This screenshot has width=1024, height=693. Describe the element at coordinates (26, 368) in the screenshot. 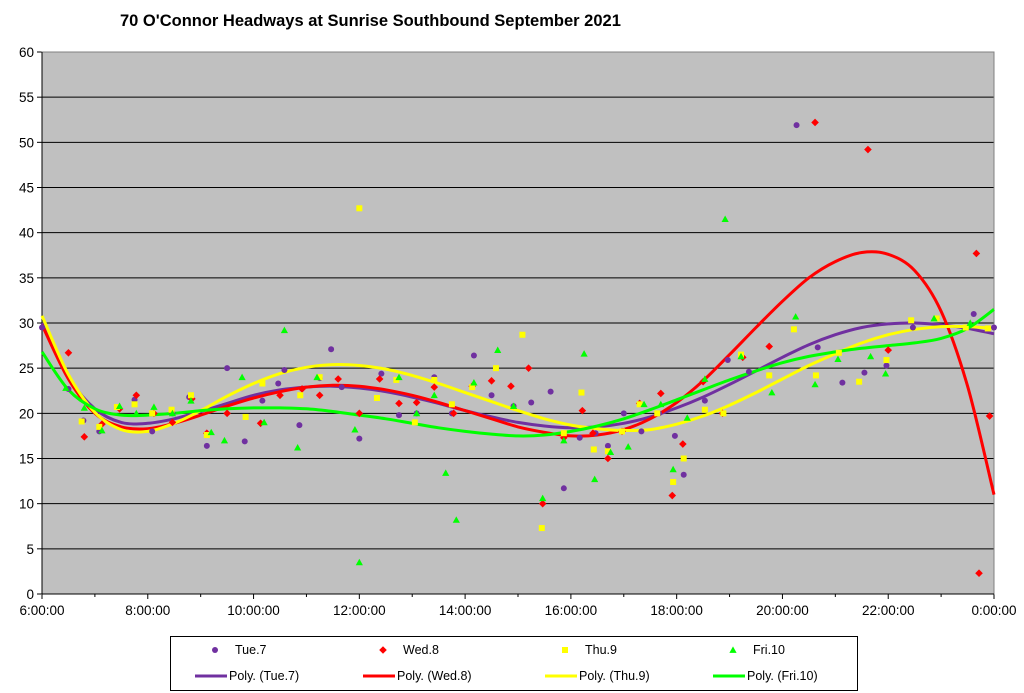

I see `y-tick-label: 25` at that location.